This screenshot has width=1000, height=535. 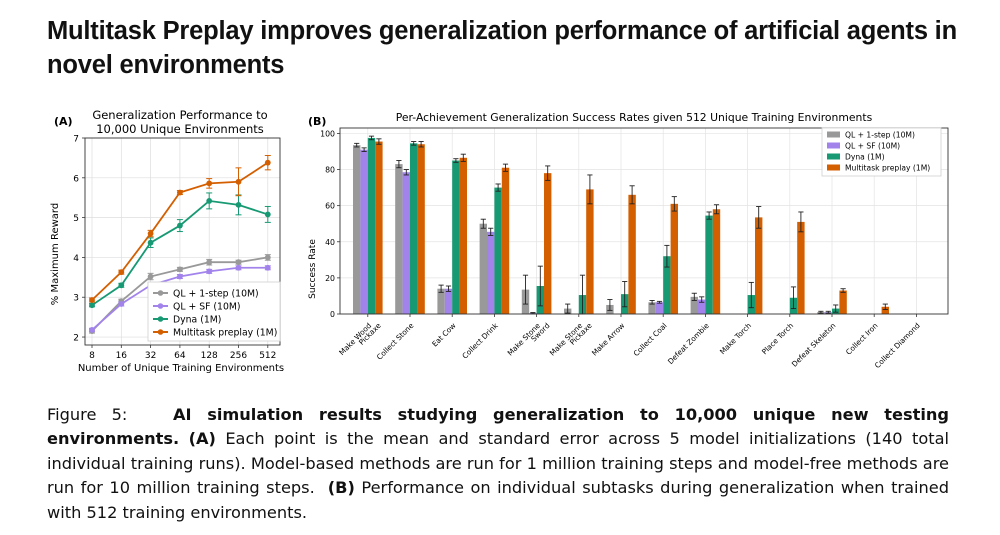 I want to click on caption-a-label: (A), so click(x=202, y=439).